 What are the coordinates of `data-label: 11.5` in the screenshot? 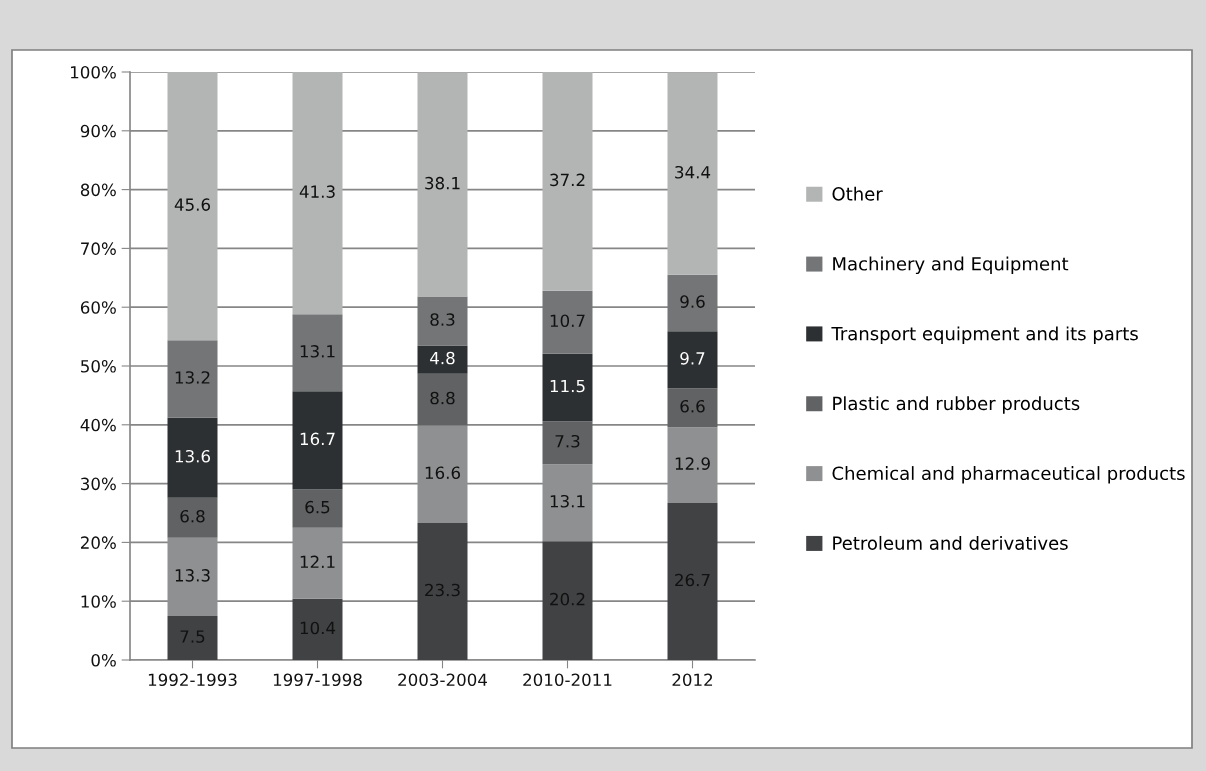 It's located at (567, 386).